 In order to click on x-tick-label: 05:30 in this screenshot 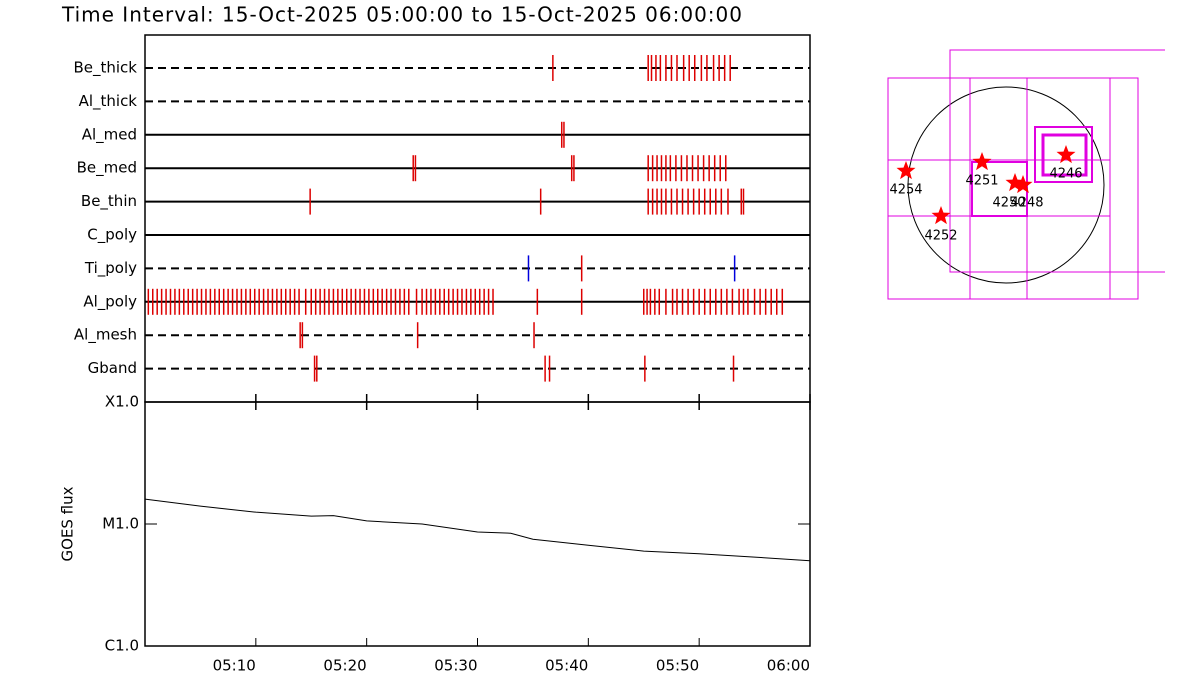, I will do `click(455, 666)`.